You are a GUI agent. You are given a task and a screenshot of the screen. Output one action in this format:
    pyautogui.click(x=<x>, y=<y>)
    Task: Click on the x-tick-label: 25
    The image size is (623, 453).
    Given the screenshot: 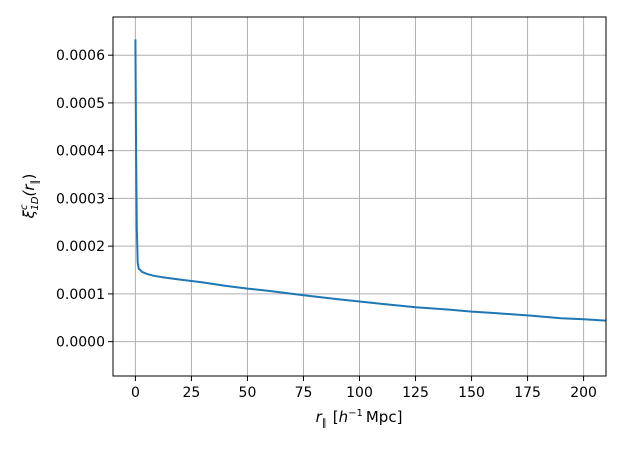 What is the action you would take?
    pyautogui.click(x=192, y=393)
    